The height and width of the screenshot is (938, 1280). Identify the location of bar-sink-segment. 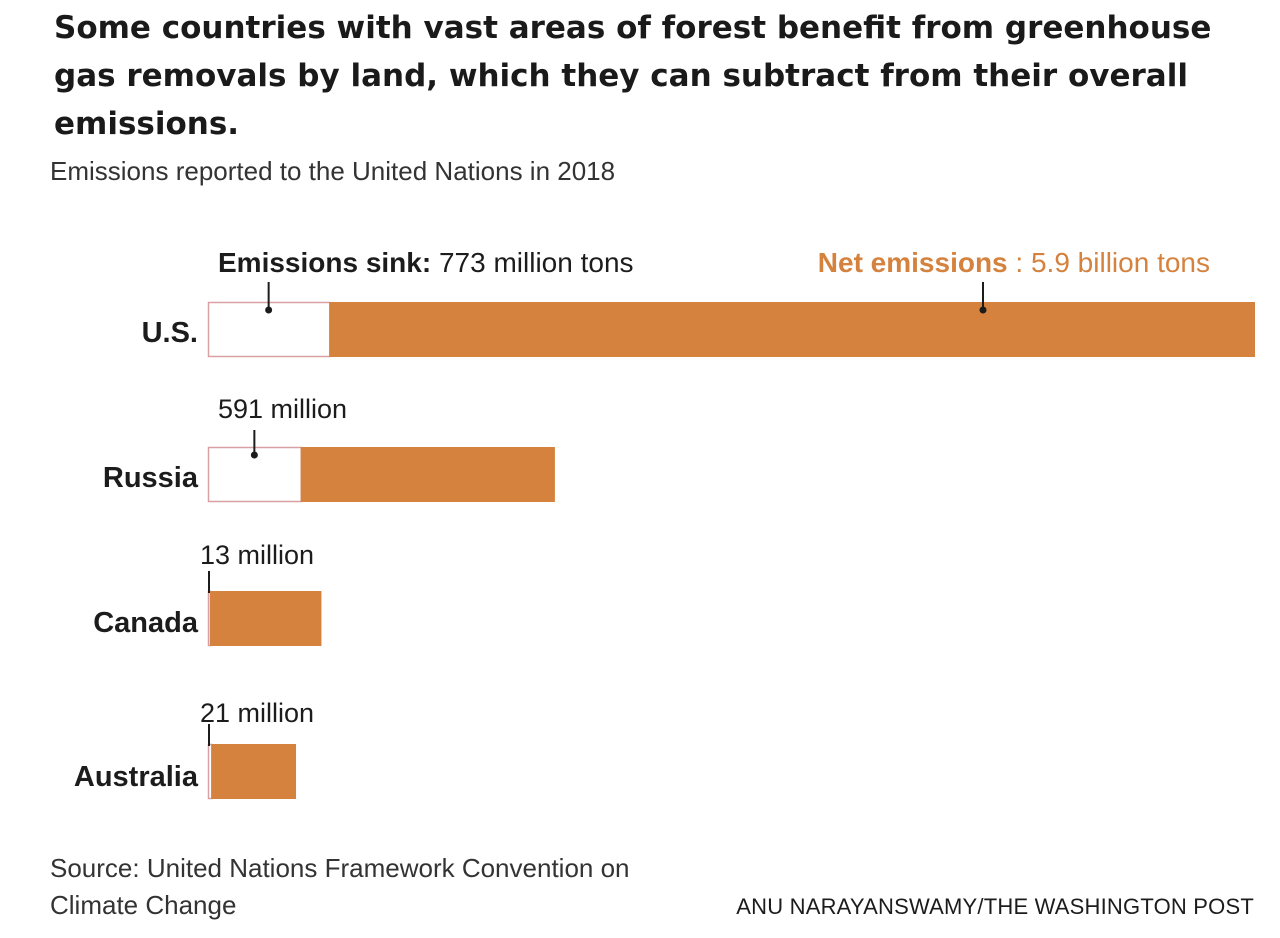
(254, 474).